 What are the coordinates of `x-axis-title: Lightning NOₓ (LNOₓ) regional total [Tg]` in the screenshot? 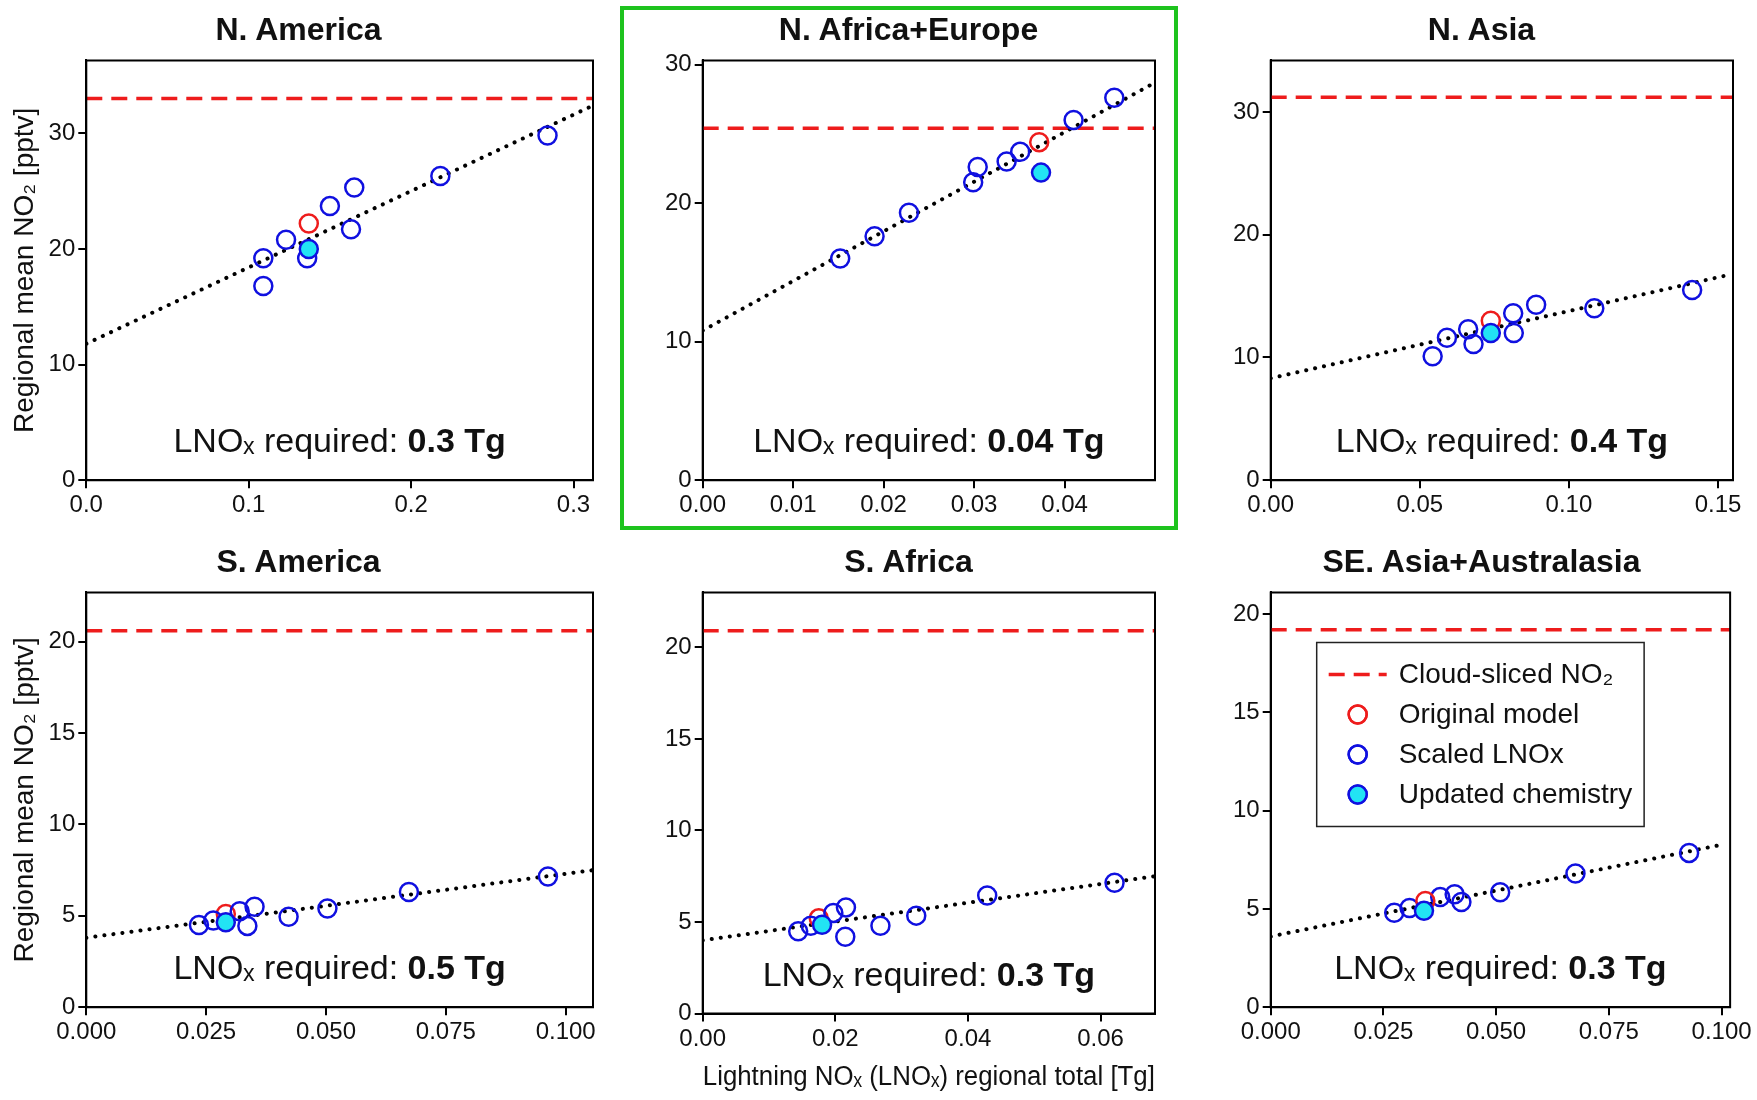 It's located at (928, 1075).